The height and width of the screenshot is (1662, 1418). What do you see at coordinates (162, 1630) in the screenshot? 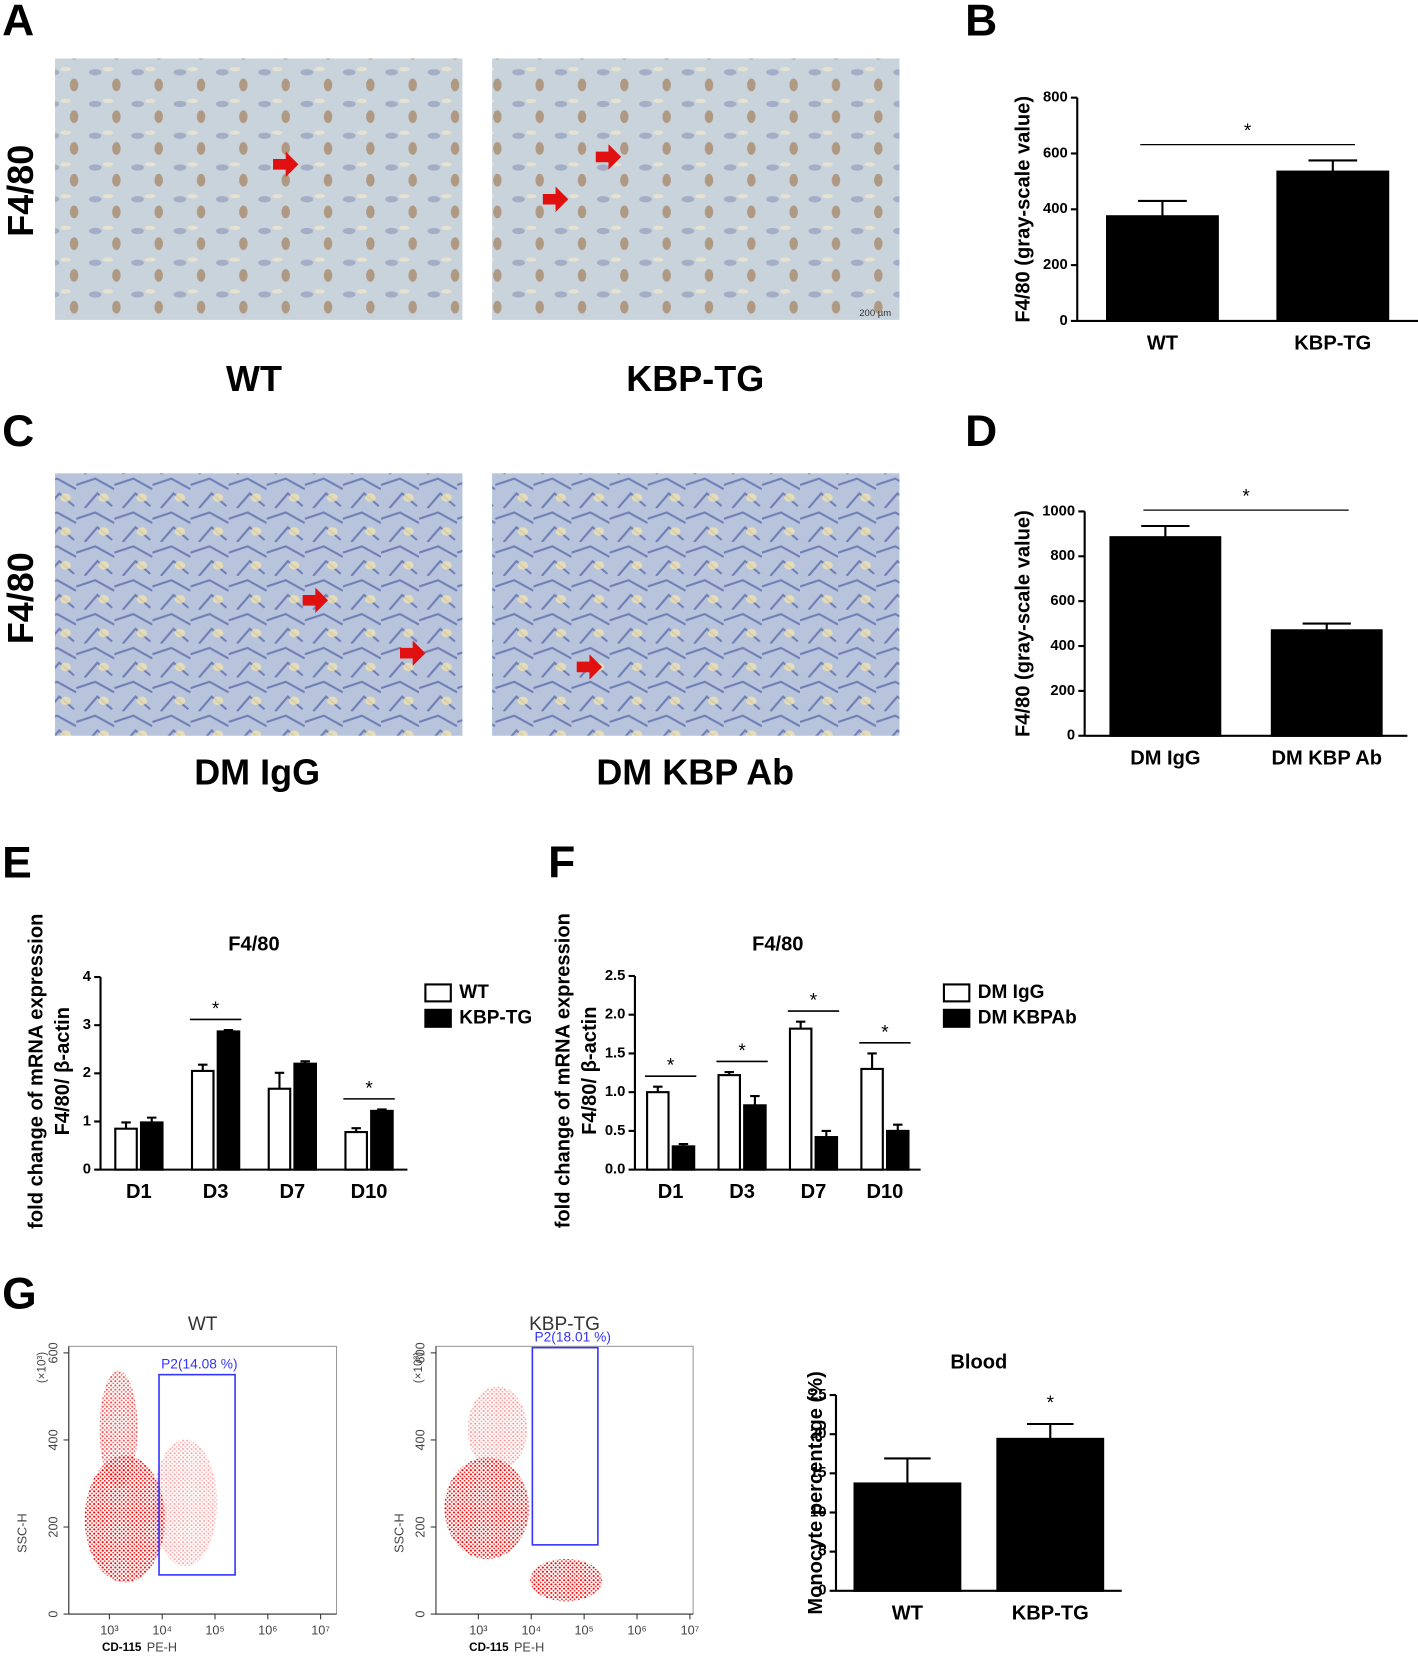
I see `x-tick-label: 10⁴` at bounding box center [162, 1630].